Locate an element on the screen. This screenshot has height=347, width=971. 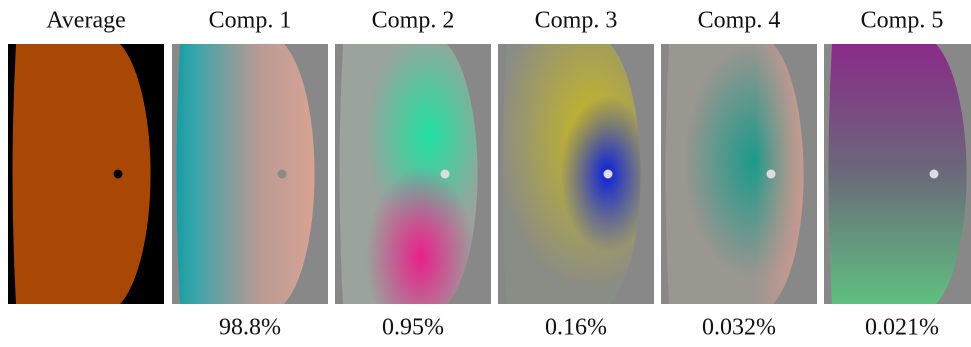
panel-title: Comp. 5 is located at coordinates (902, 21).